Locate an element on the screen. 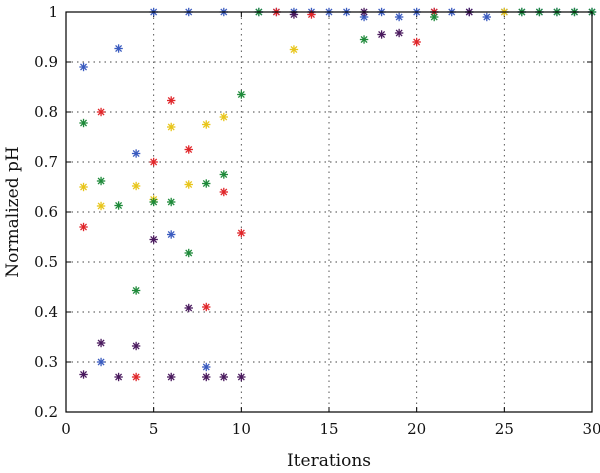 The height and width of the screenshot is (473, 600). y-tick-label: 0.5 is located at coordinates (46, 262).